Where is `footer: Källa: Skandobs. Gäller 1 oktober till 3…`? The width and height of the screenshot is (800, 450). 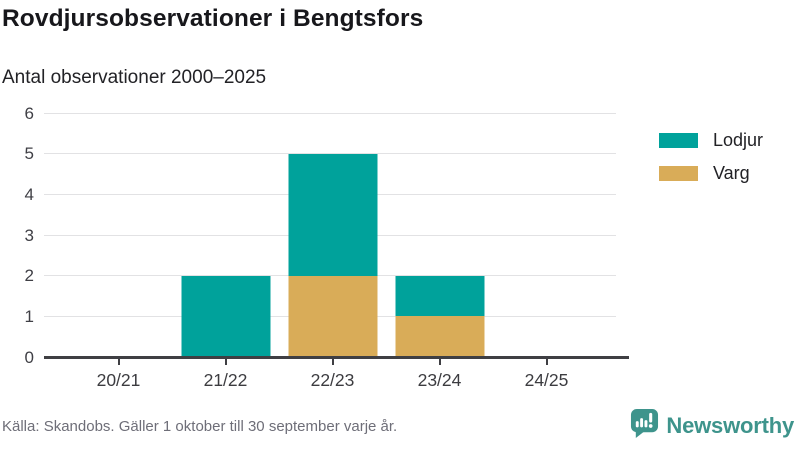 footer: Källa: Skandobs. Gäller 1 oktober till 3… is located at coordinates (398, 426).